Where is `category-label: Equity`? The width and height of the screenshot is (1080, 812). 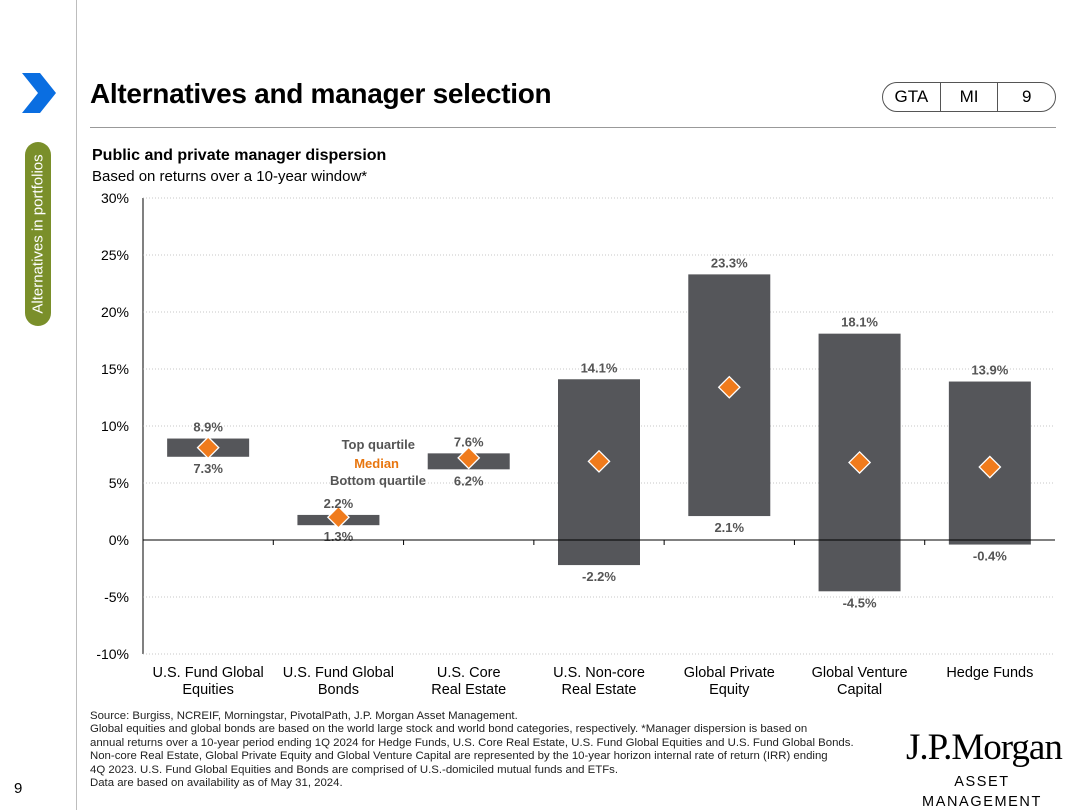 category-label: Equity is located at coordinates (729, 690).